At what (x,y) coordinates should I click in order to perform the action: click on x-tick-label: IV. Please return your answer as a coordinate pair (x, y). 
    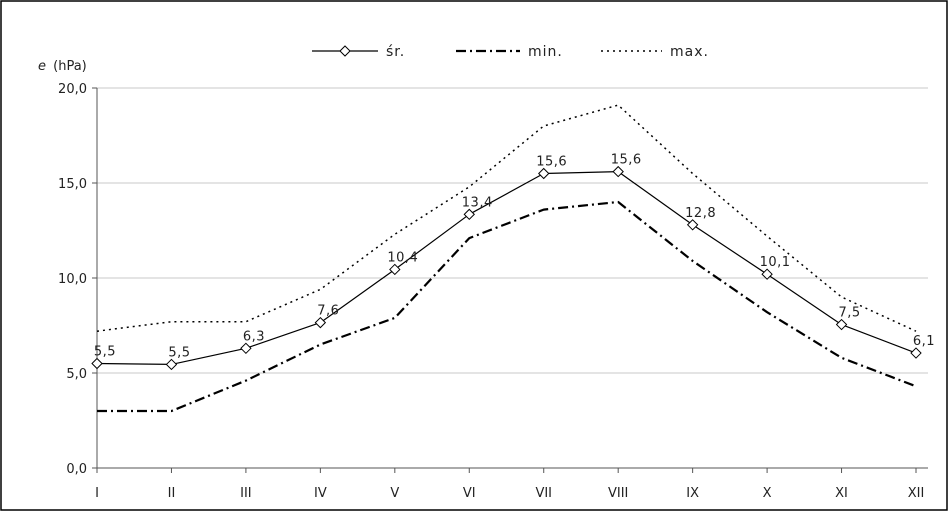
    Looking at the image, I should click on (320, 493).